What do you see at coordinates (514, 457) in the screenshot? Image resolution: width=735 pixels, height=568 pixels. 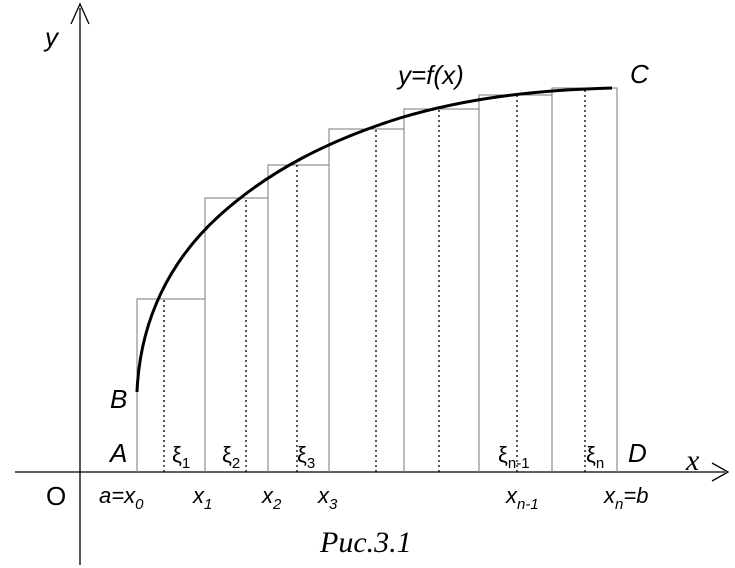 I see `xi-label-n-1: ξn-1` at bounding box center [514, 457].